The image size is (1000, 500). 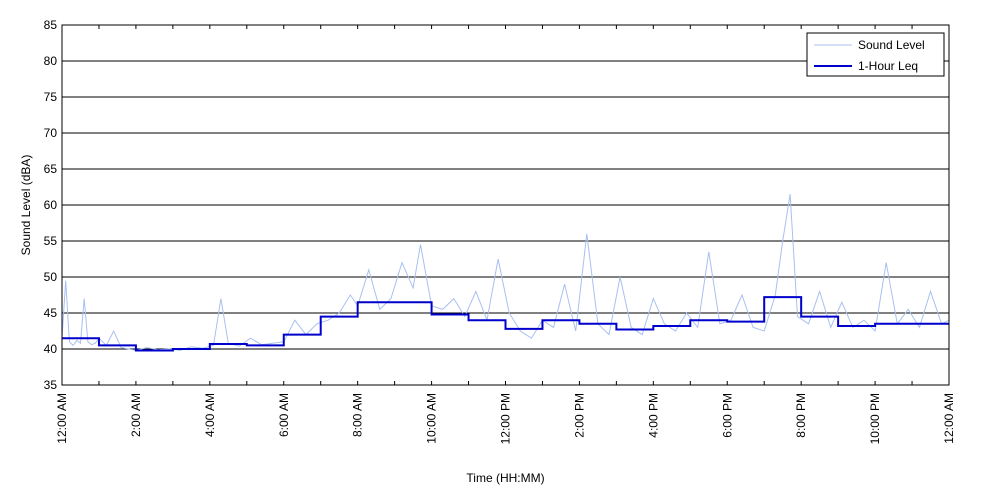 What do you see at coordinates (51, 313) in the screenshot?
I see `y-tick-label: 45` at bounding box center [51, 313].